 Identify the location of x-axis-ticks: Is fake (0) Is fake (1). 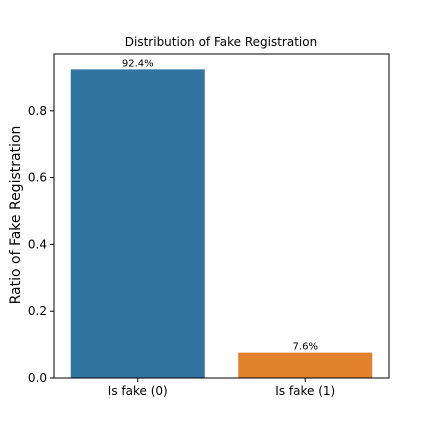
(221, 388).